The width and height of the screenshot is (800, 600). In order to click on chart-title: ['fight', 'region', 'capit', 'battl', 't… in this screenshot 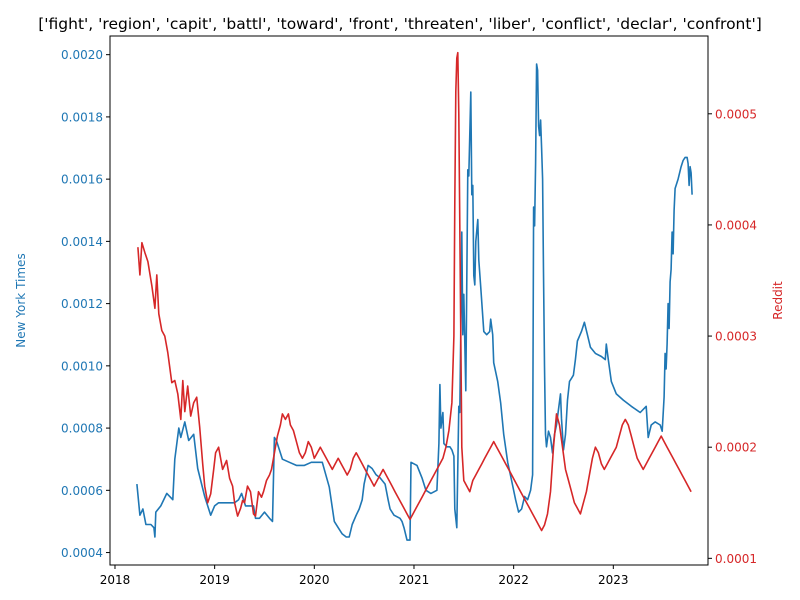, I will do `click(400, 24)`.